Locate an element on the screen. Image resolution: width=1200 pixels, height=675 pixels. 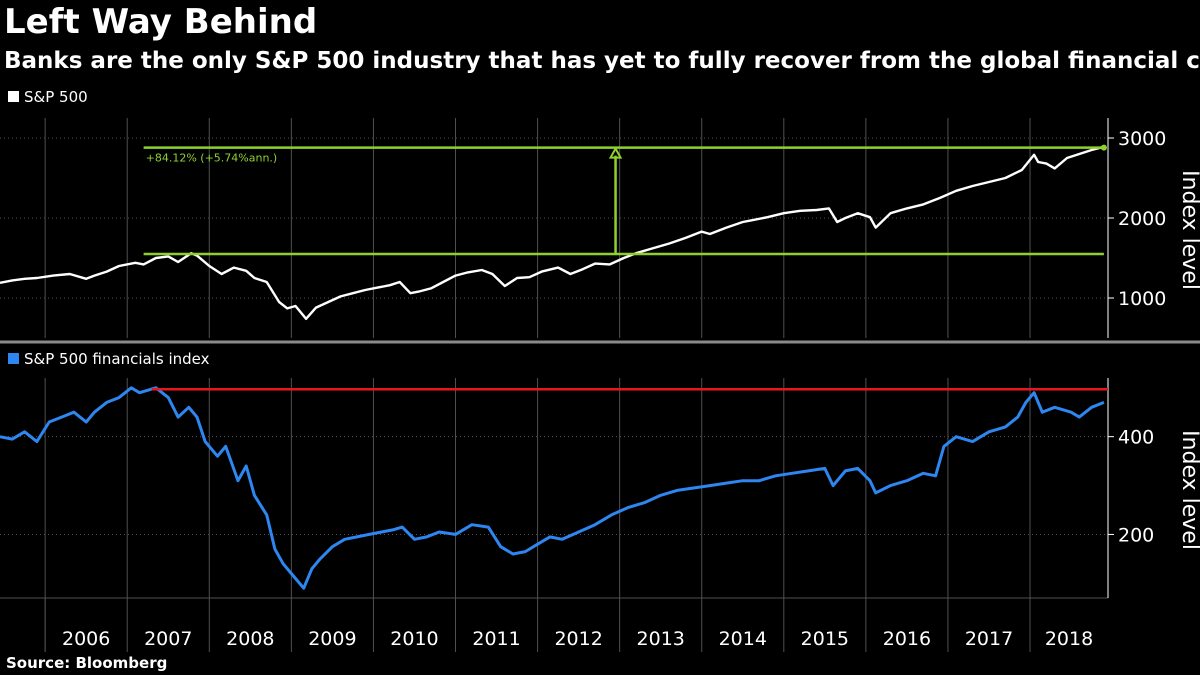
x-tick-label: 2006 is located at coordinates (86, 639).